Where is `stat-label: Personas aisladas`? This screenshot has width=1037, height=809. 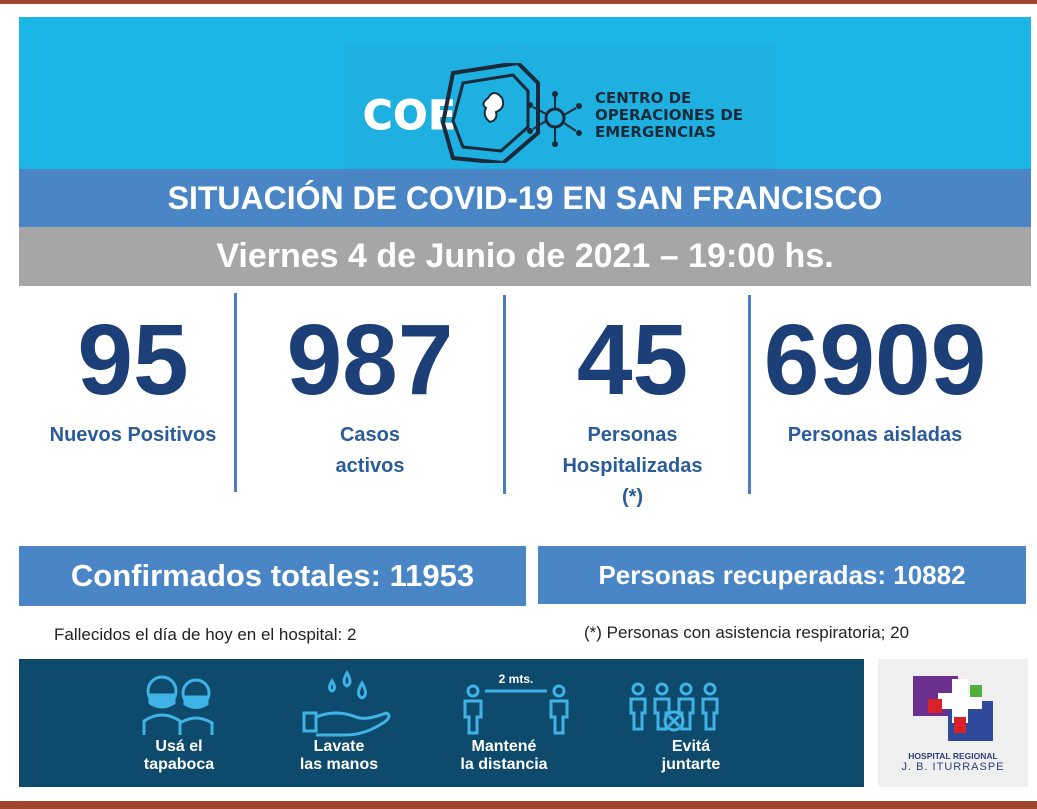 stat-label: Personas aisladas is located at coordinates (875, 435).